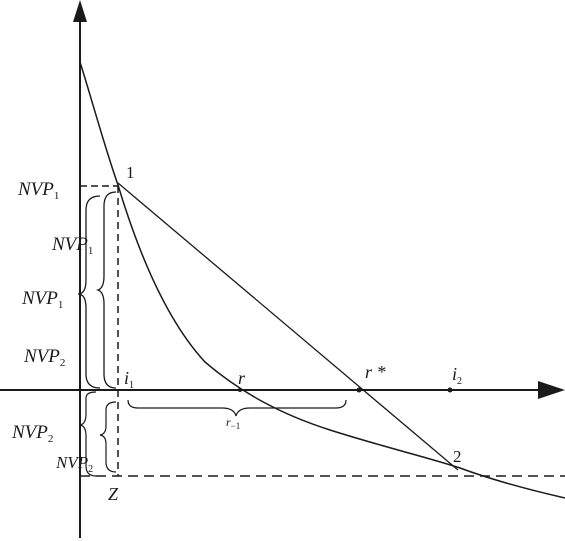 The image size is (565, 541). I want to click on label-z: Z, so click(113, 494).